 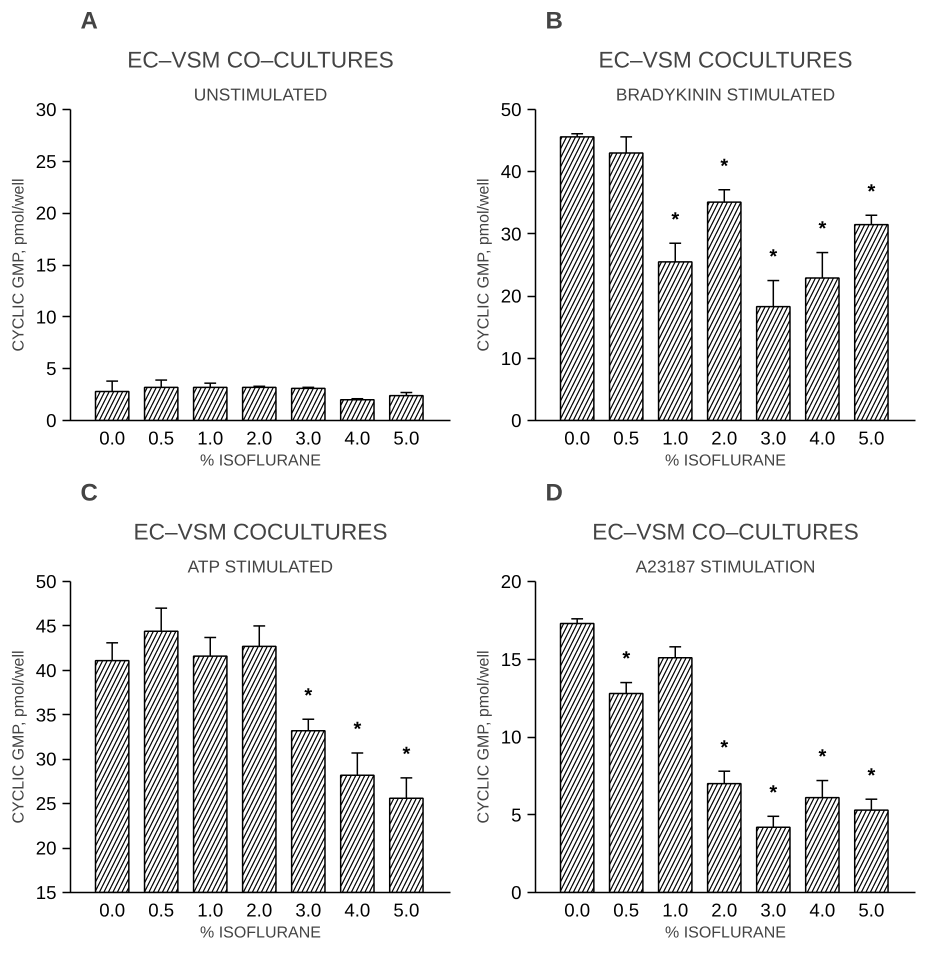 What do you see at coordinates (261, 94) in the screenshot?
I see `chart-subtitle: UNSTIMULATED` at bounding box center [261, 94].